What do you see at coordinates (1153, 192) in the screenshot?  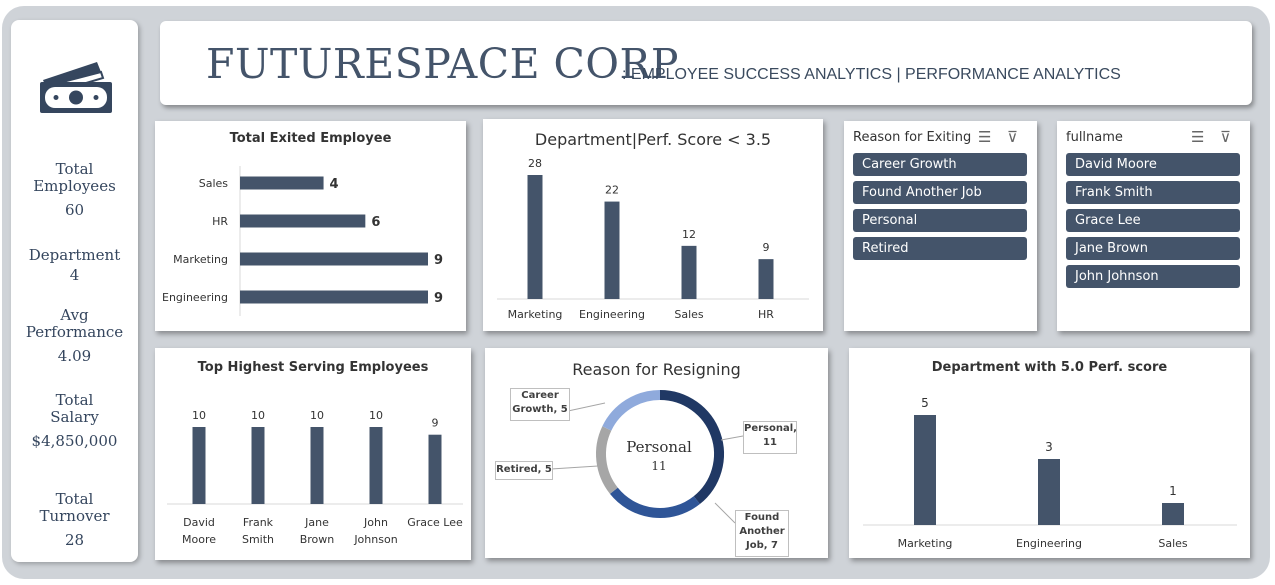 I see `slicer-item: Frank Smith` at bounding box center [1153, 192].